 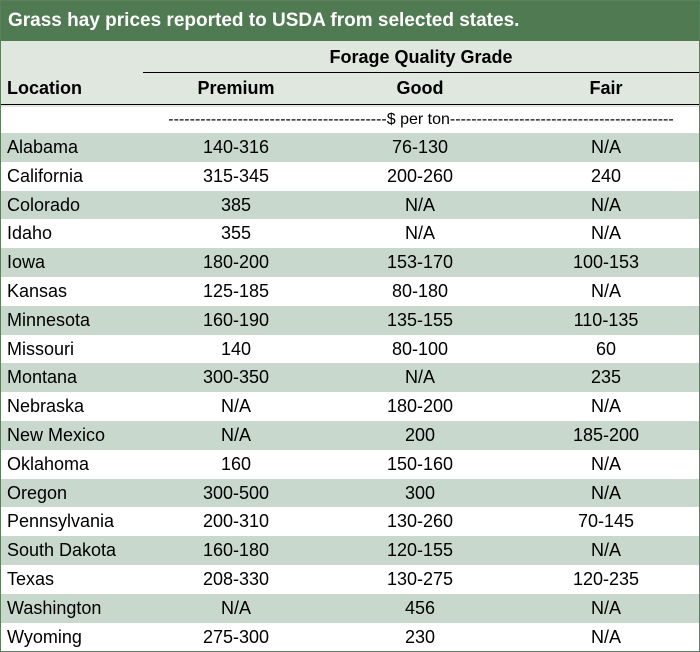 What do you see at coordinates (43, 147) in the screenshot?
I see `location-cell: Alabama` at bounding box center [43, 147].